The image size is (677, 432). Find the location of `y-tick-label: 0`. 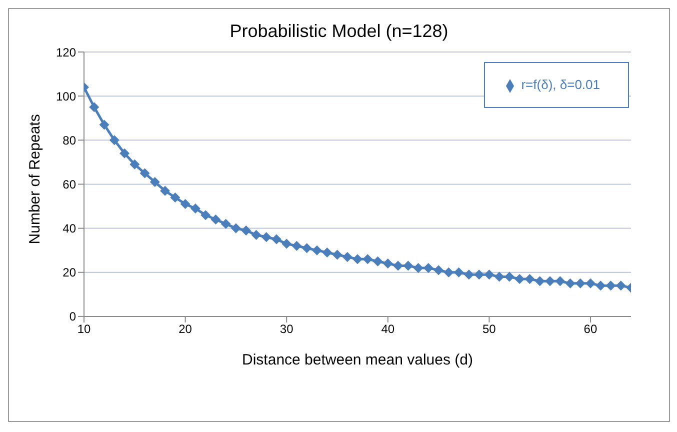

y-tick-label: 0 is located at coordinates (72, 317).